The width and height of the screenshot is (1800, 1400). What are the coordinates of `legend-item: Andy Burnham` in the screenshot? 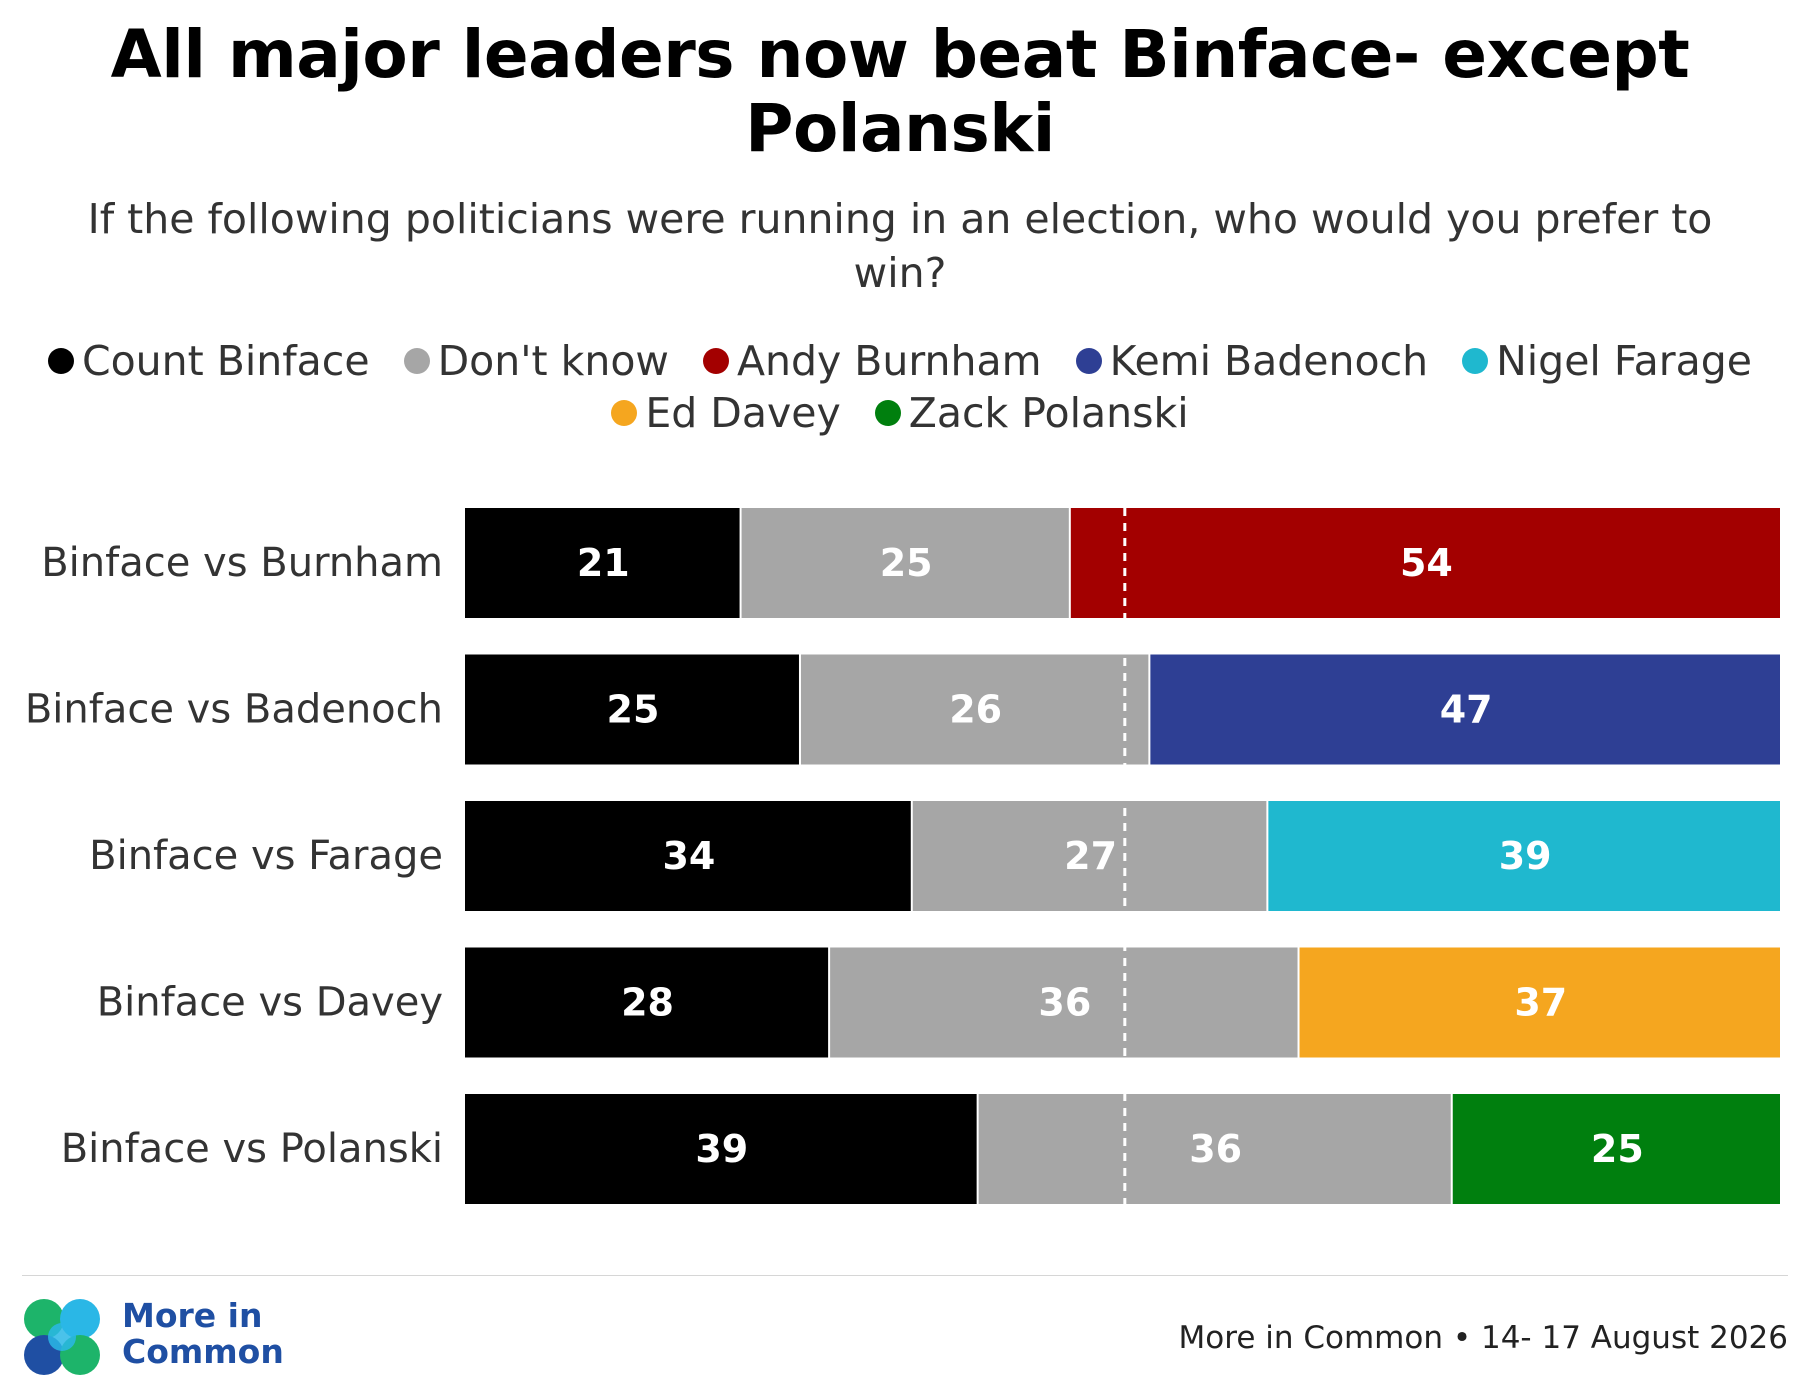 It's located at (872, 361).